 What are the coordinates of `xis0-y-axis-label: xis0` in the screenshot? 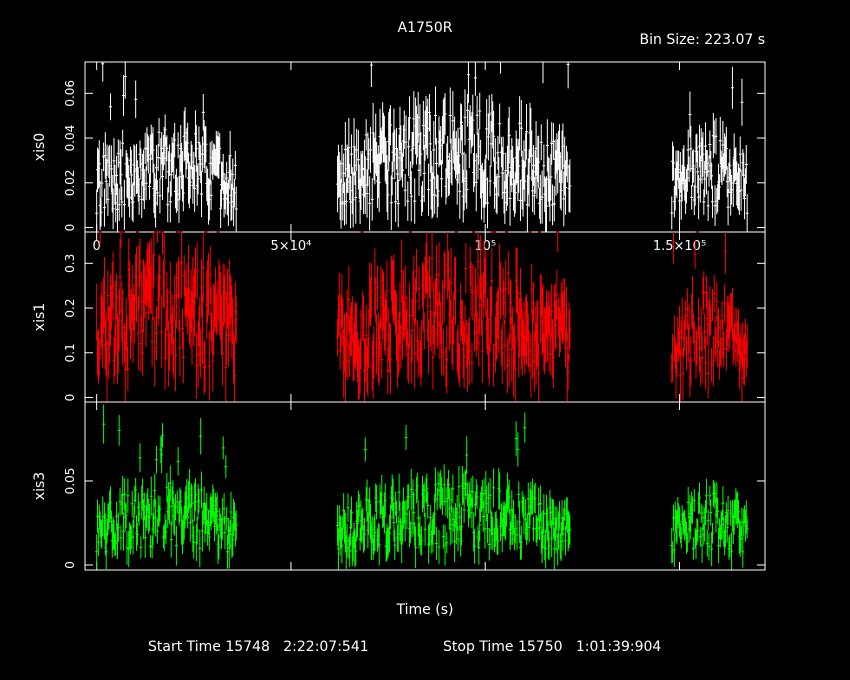 It's located at (40, 147).